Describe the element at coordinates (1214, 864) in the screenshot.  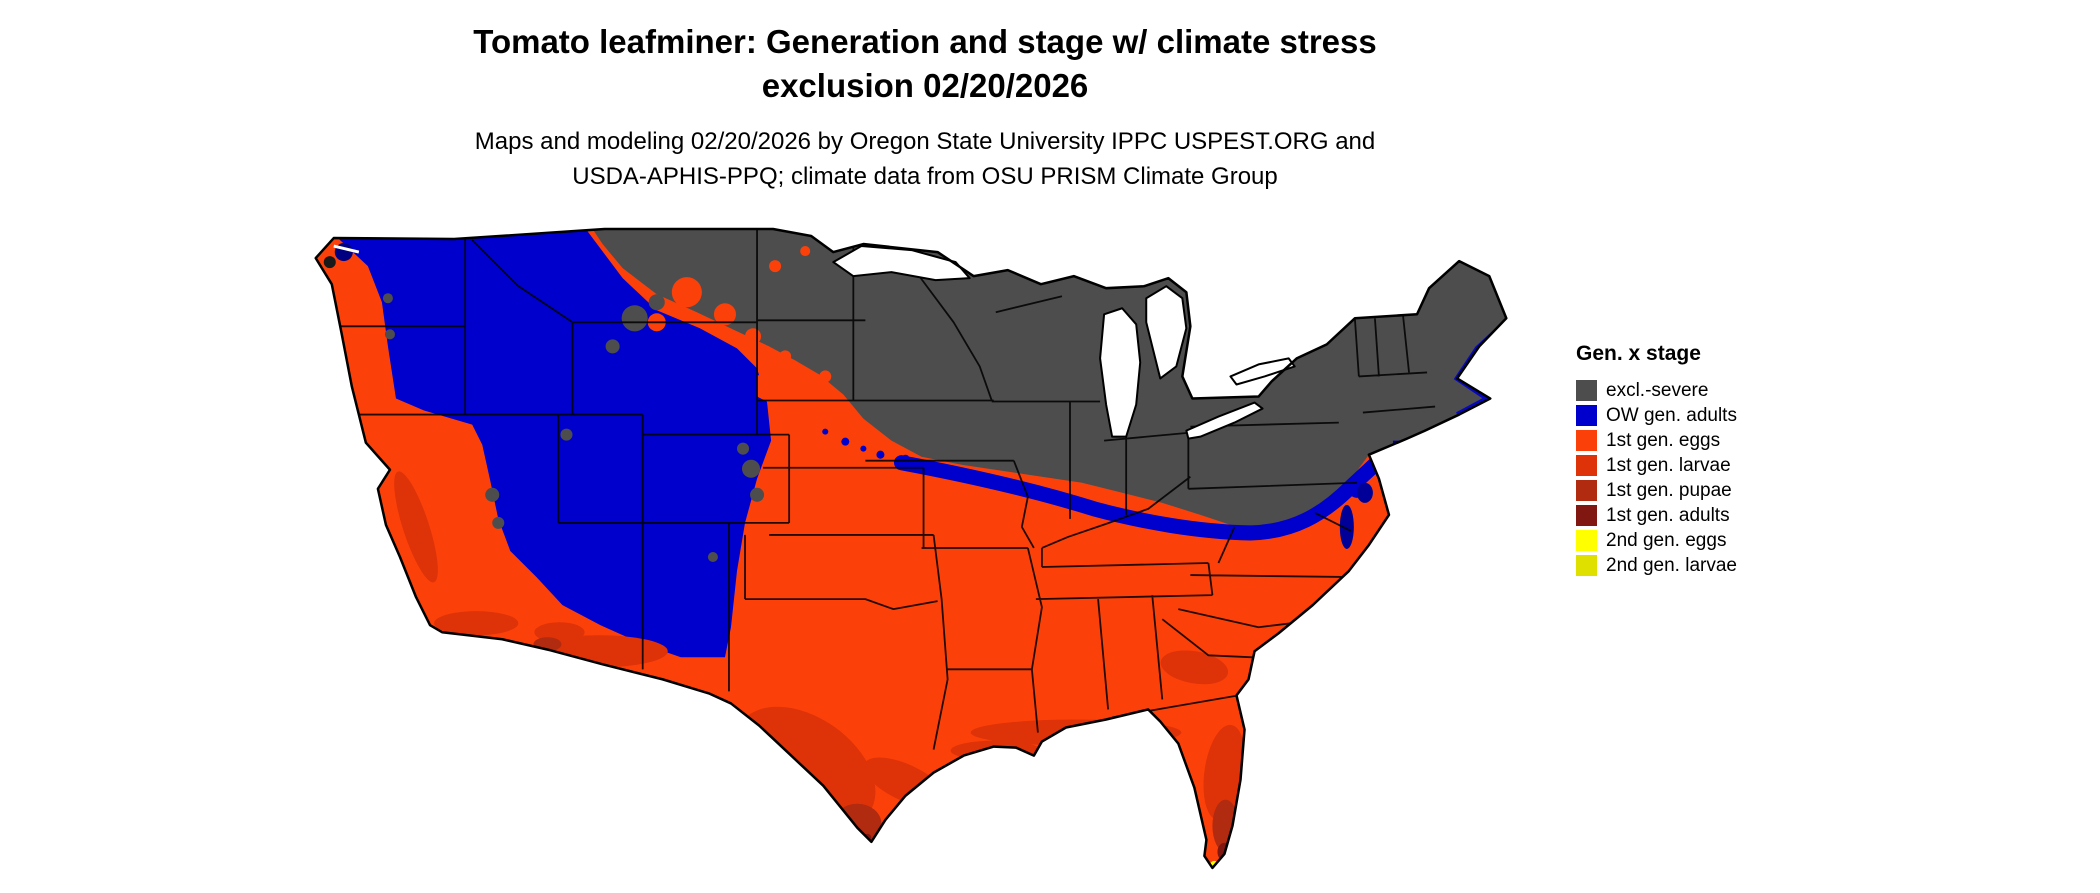
I see `map-region-second-gen` at that location.